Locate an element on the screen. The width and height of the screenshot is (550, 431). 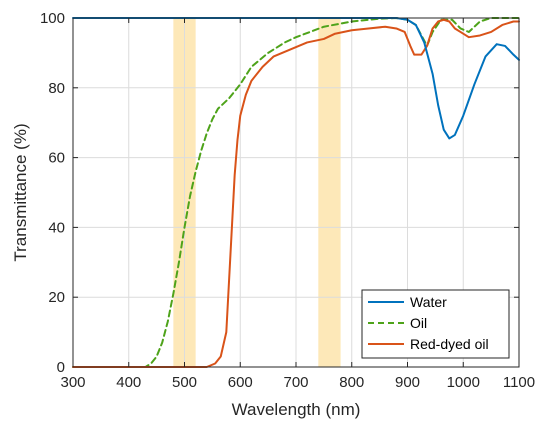
legend-label: Water is located at coordinates (428, 302).